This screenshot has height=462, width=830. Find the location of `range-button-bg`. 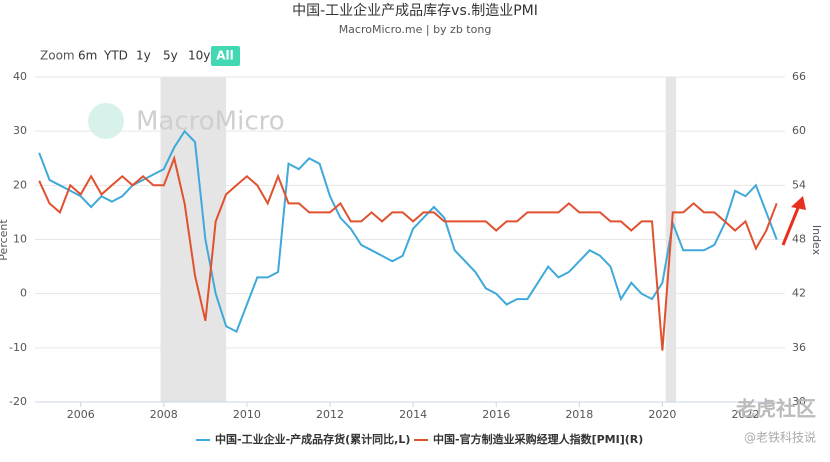

range-button-bg is located at coordinates (225, 56).